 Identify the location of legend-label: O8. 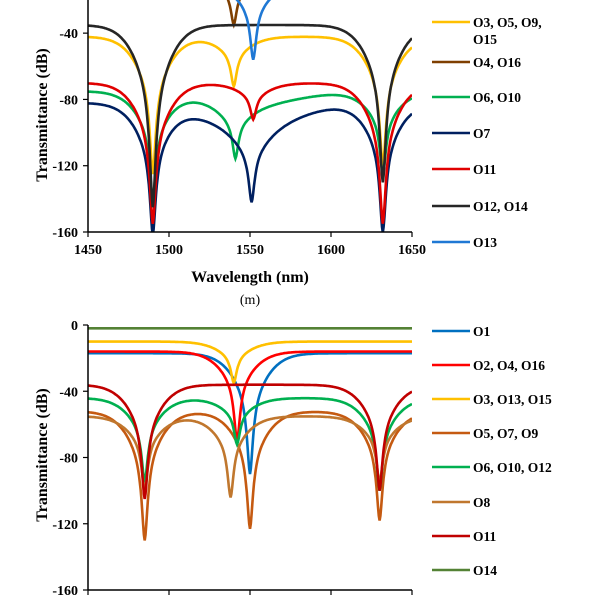
(482, 502).